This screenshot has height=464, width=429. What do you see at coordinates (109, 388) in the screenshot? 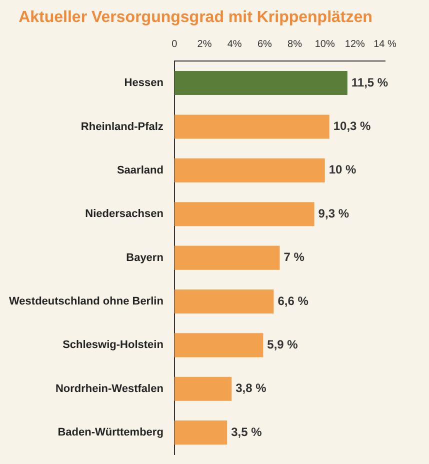
I see `y-tick-label: Nordrhein-Westfalen` at bounding box center [109, 388].